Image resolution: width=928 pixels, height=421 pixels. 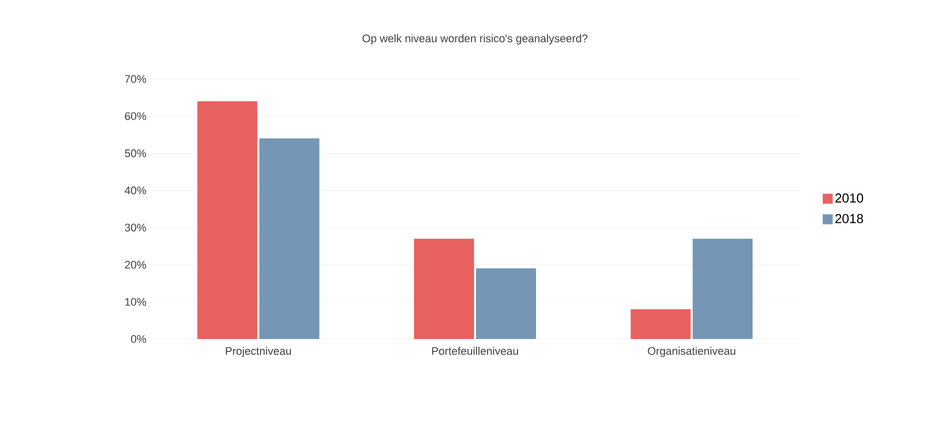 What do you see at coordinates (135, 264) in the screenshot?
I see `y-tick-label: 20%` at bounding box center [135, 264].